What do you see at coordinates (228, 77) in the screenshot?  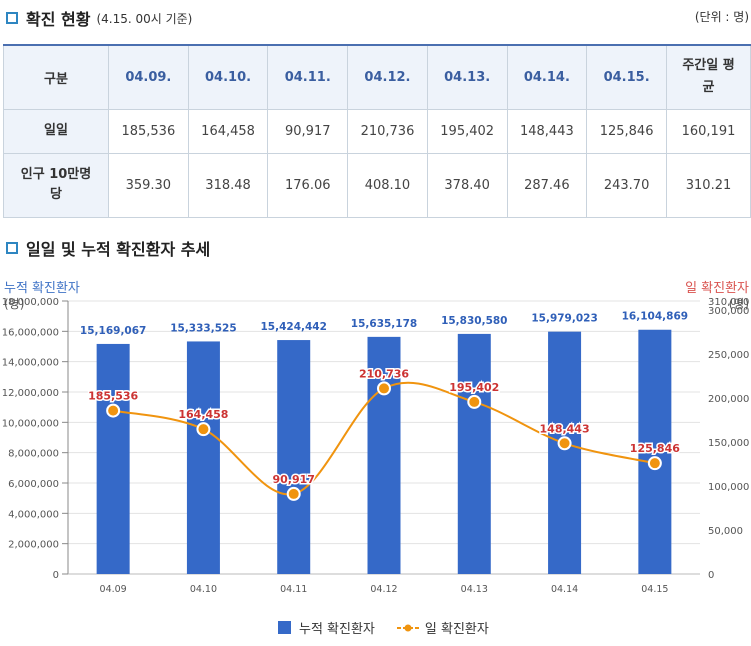 I see `table-header-cell: 04.10.` at bounding box center [228, 77].